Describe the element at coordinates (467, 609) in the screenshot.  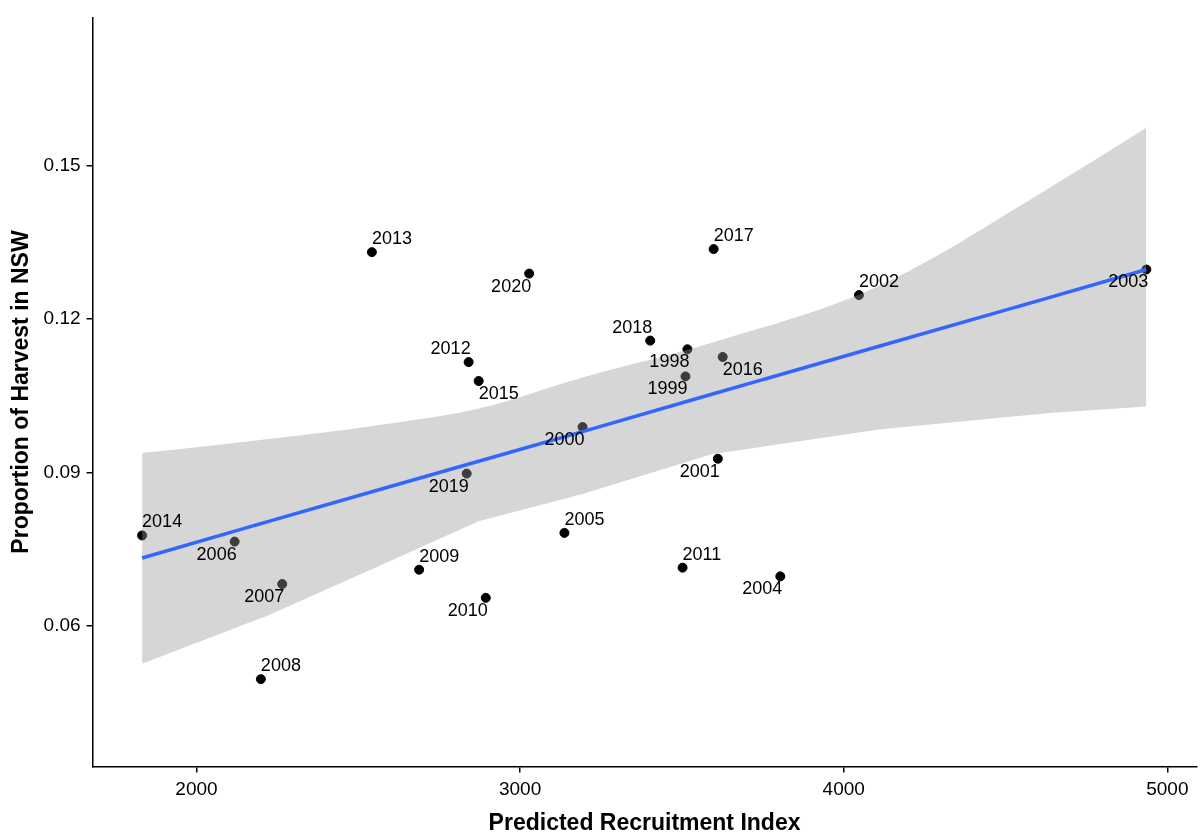
I see `annotation: 2010` at that location.